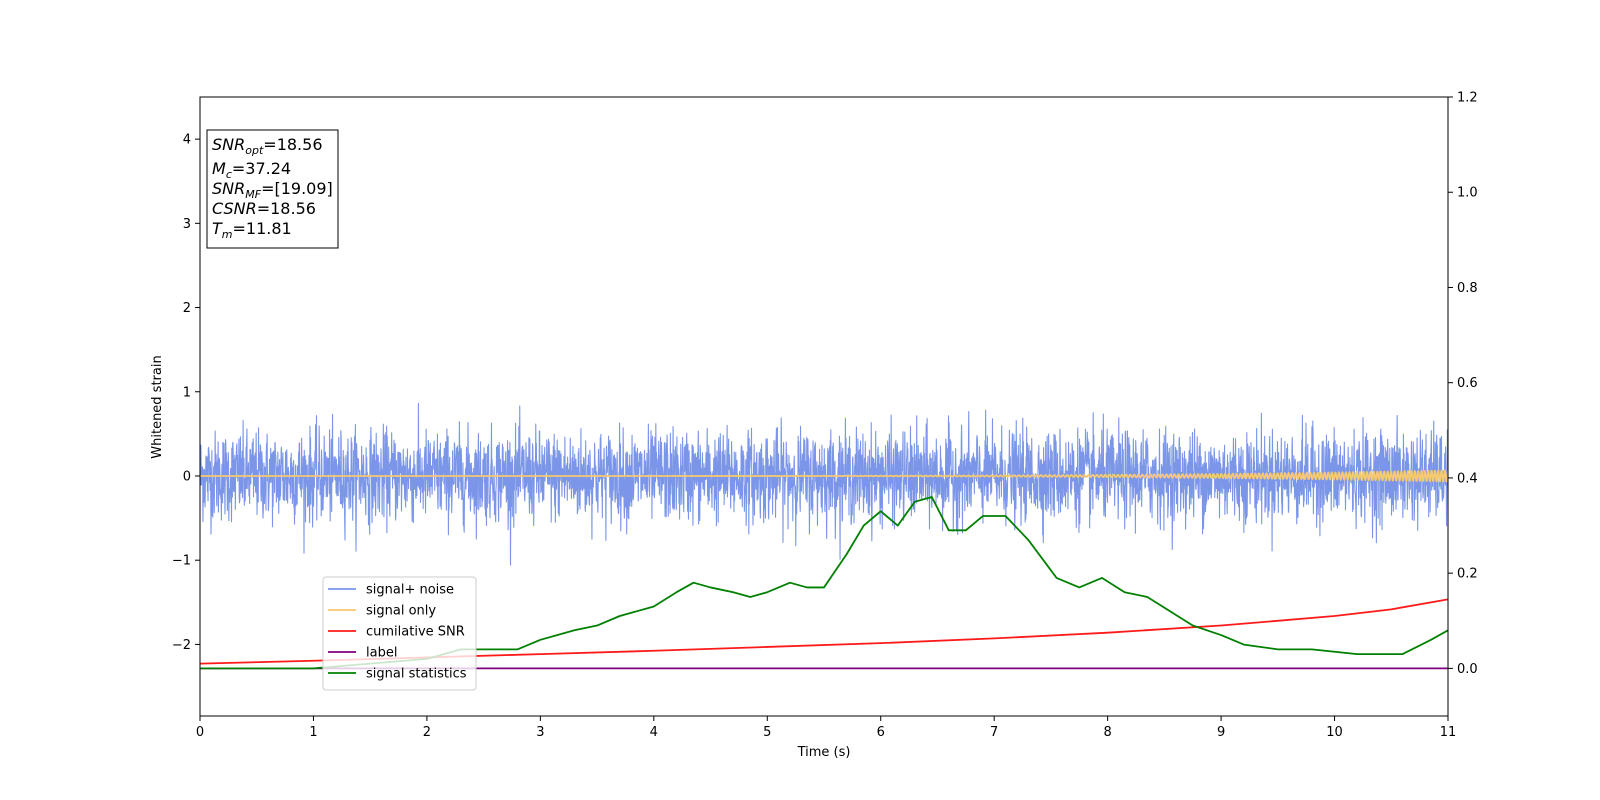  What do you see at coordinates (416, 674) in the screenshot?
I see `legend-label-signal-statistics: signal statistics` at bounding box center [416, 674].